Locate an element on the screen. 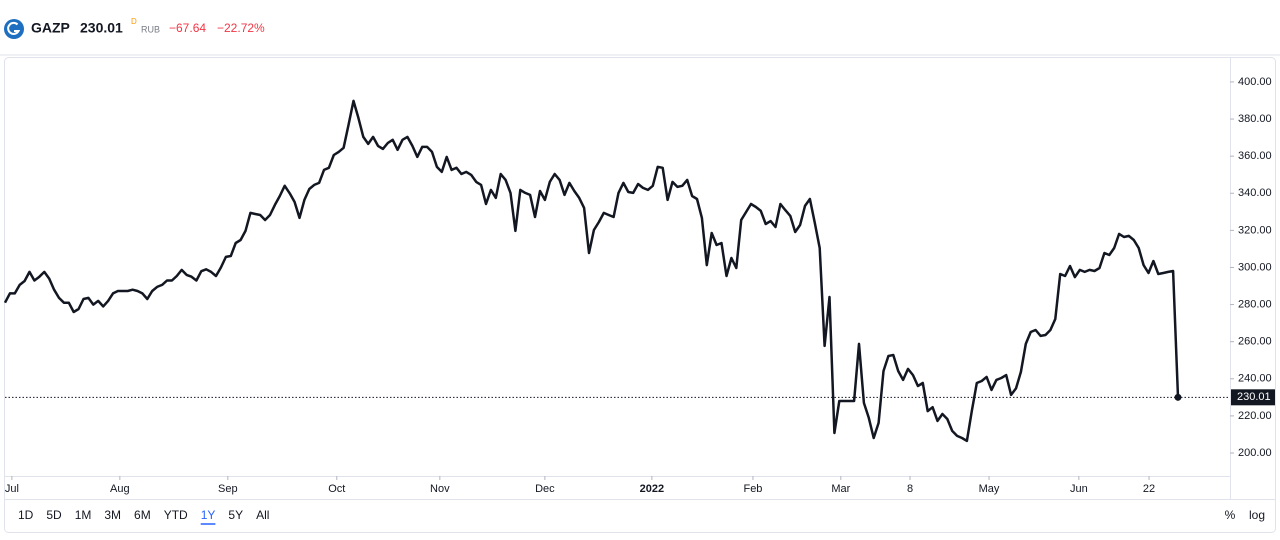 The width and height of the screenshot is (1280, 540). y-tick-label: 280.00 is located at coordinates (1255, 304).